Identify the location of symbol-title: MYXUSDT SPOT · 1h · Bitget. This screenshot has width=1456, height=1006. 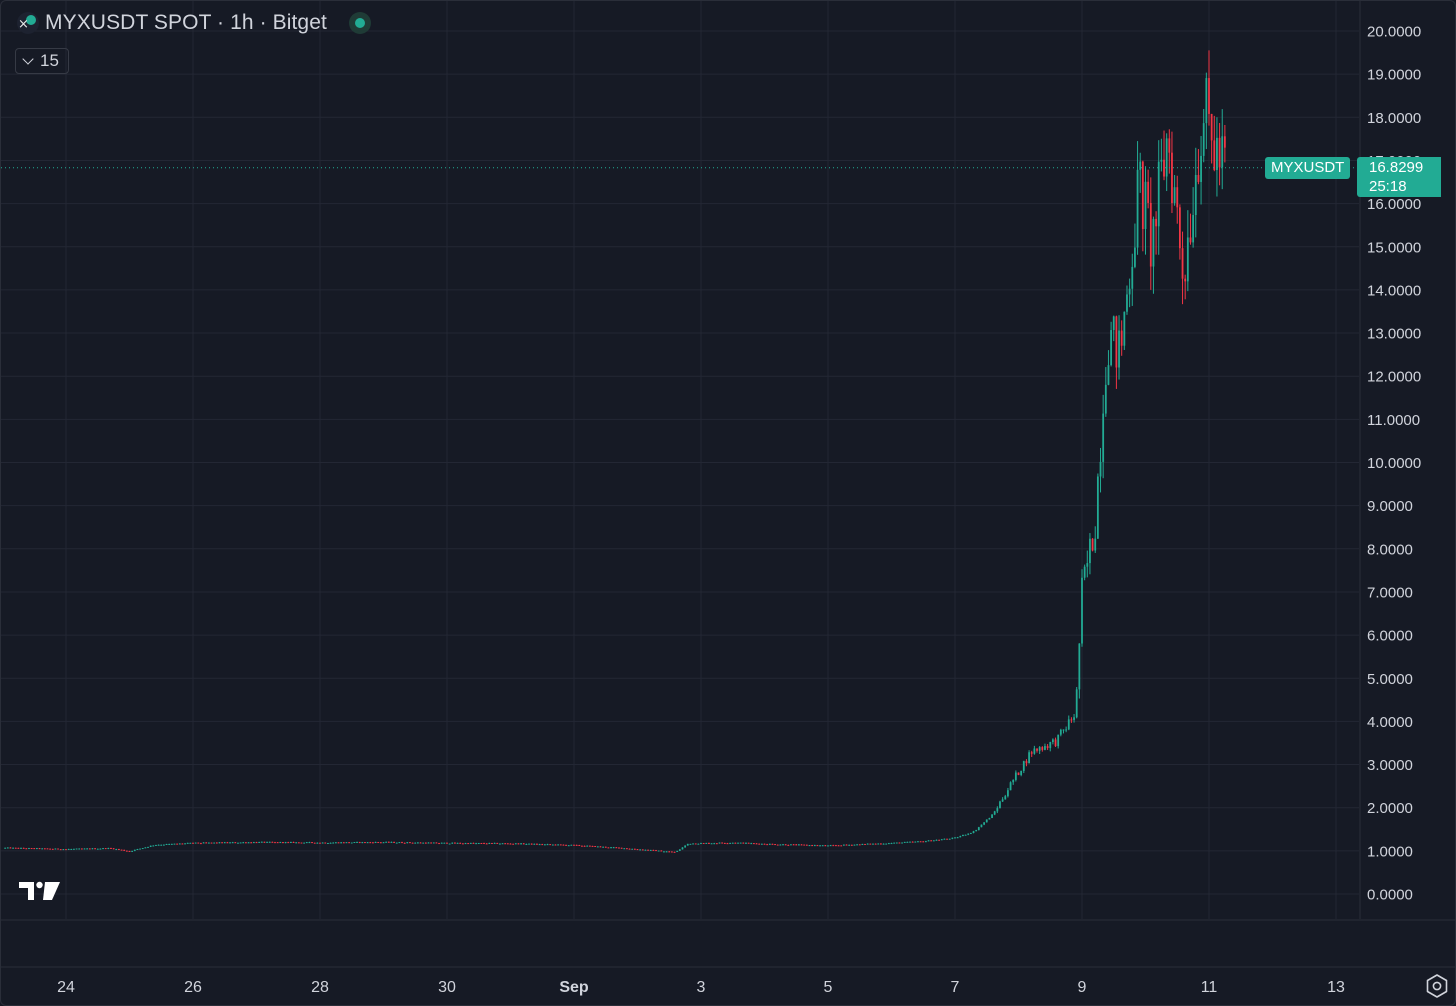
(186, 22).